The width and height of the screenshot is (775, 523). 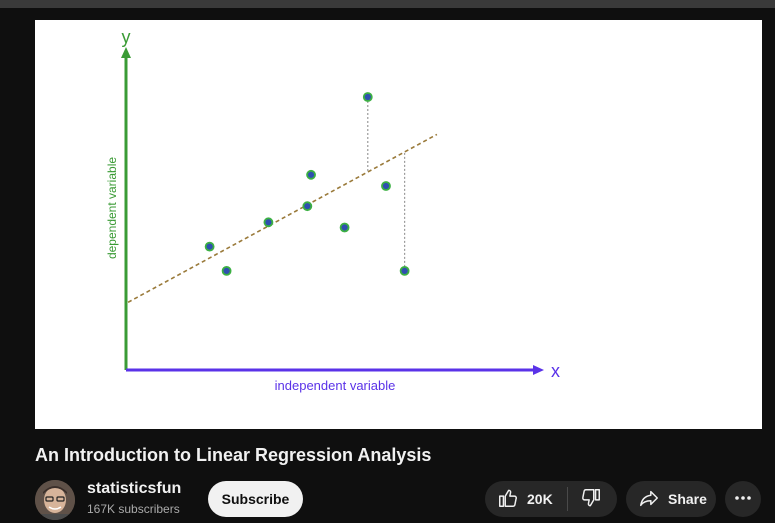 I want to click on share-icon, so click(x=649, y=499).